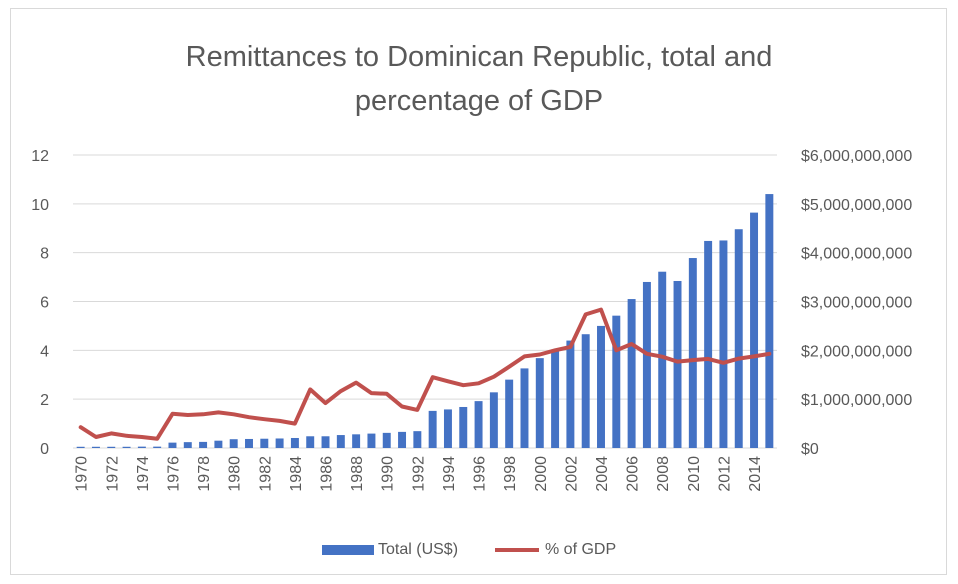  Describe the element at coordinates (418, 549) in the screenshot. I see `legend-label-total: Total (US$)` at that location.